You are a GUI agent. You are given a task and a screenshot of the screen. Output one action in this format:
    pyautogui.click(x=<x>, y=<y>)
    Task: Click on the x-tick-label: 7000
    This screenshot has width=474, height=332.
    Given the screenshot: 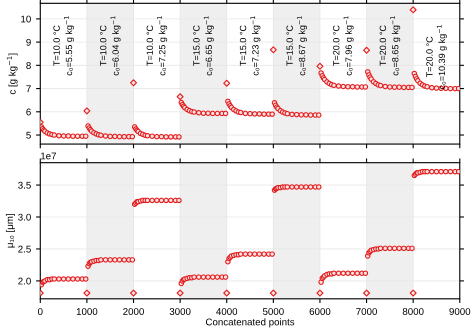 What is the action you would take?
    pyautogui.click(x=366, y=311)
    